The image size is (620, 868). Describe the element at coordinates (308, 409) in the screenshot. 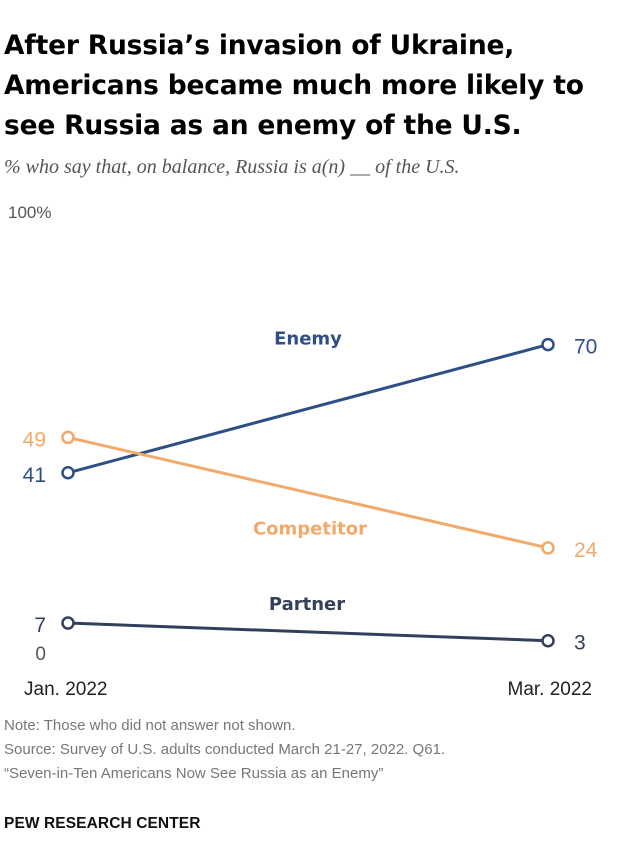

I see `series-line-enemy` at that location.